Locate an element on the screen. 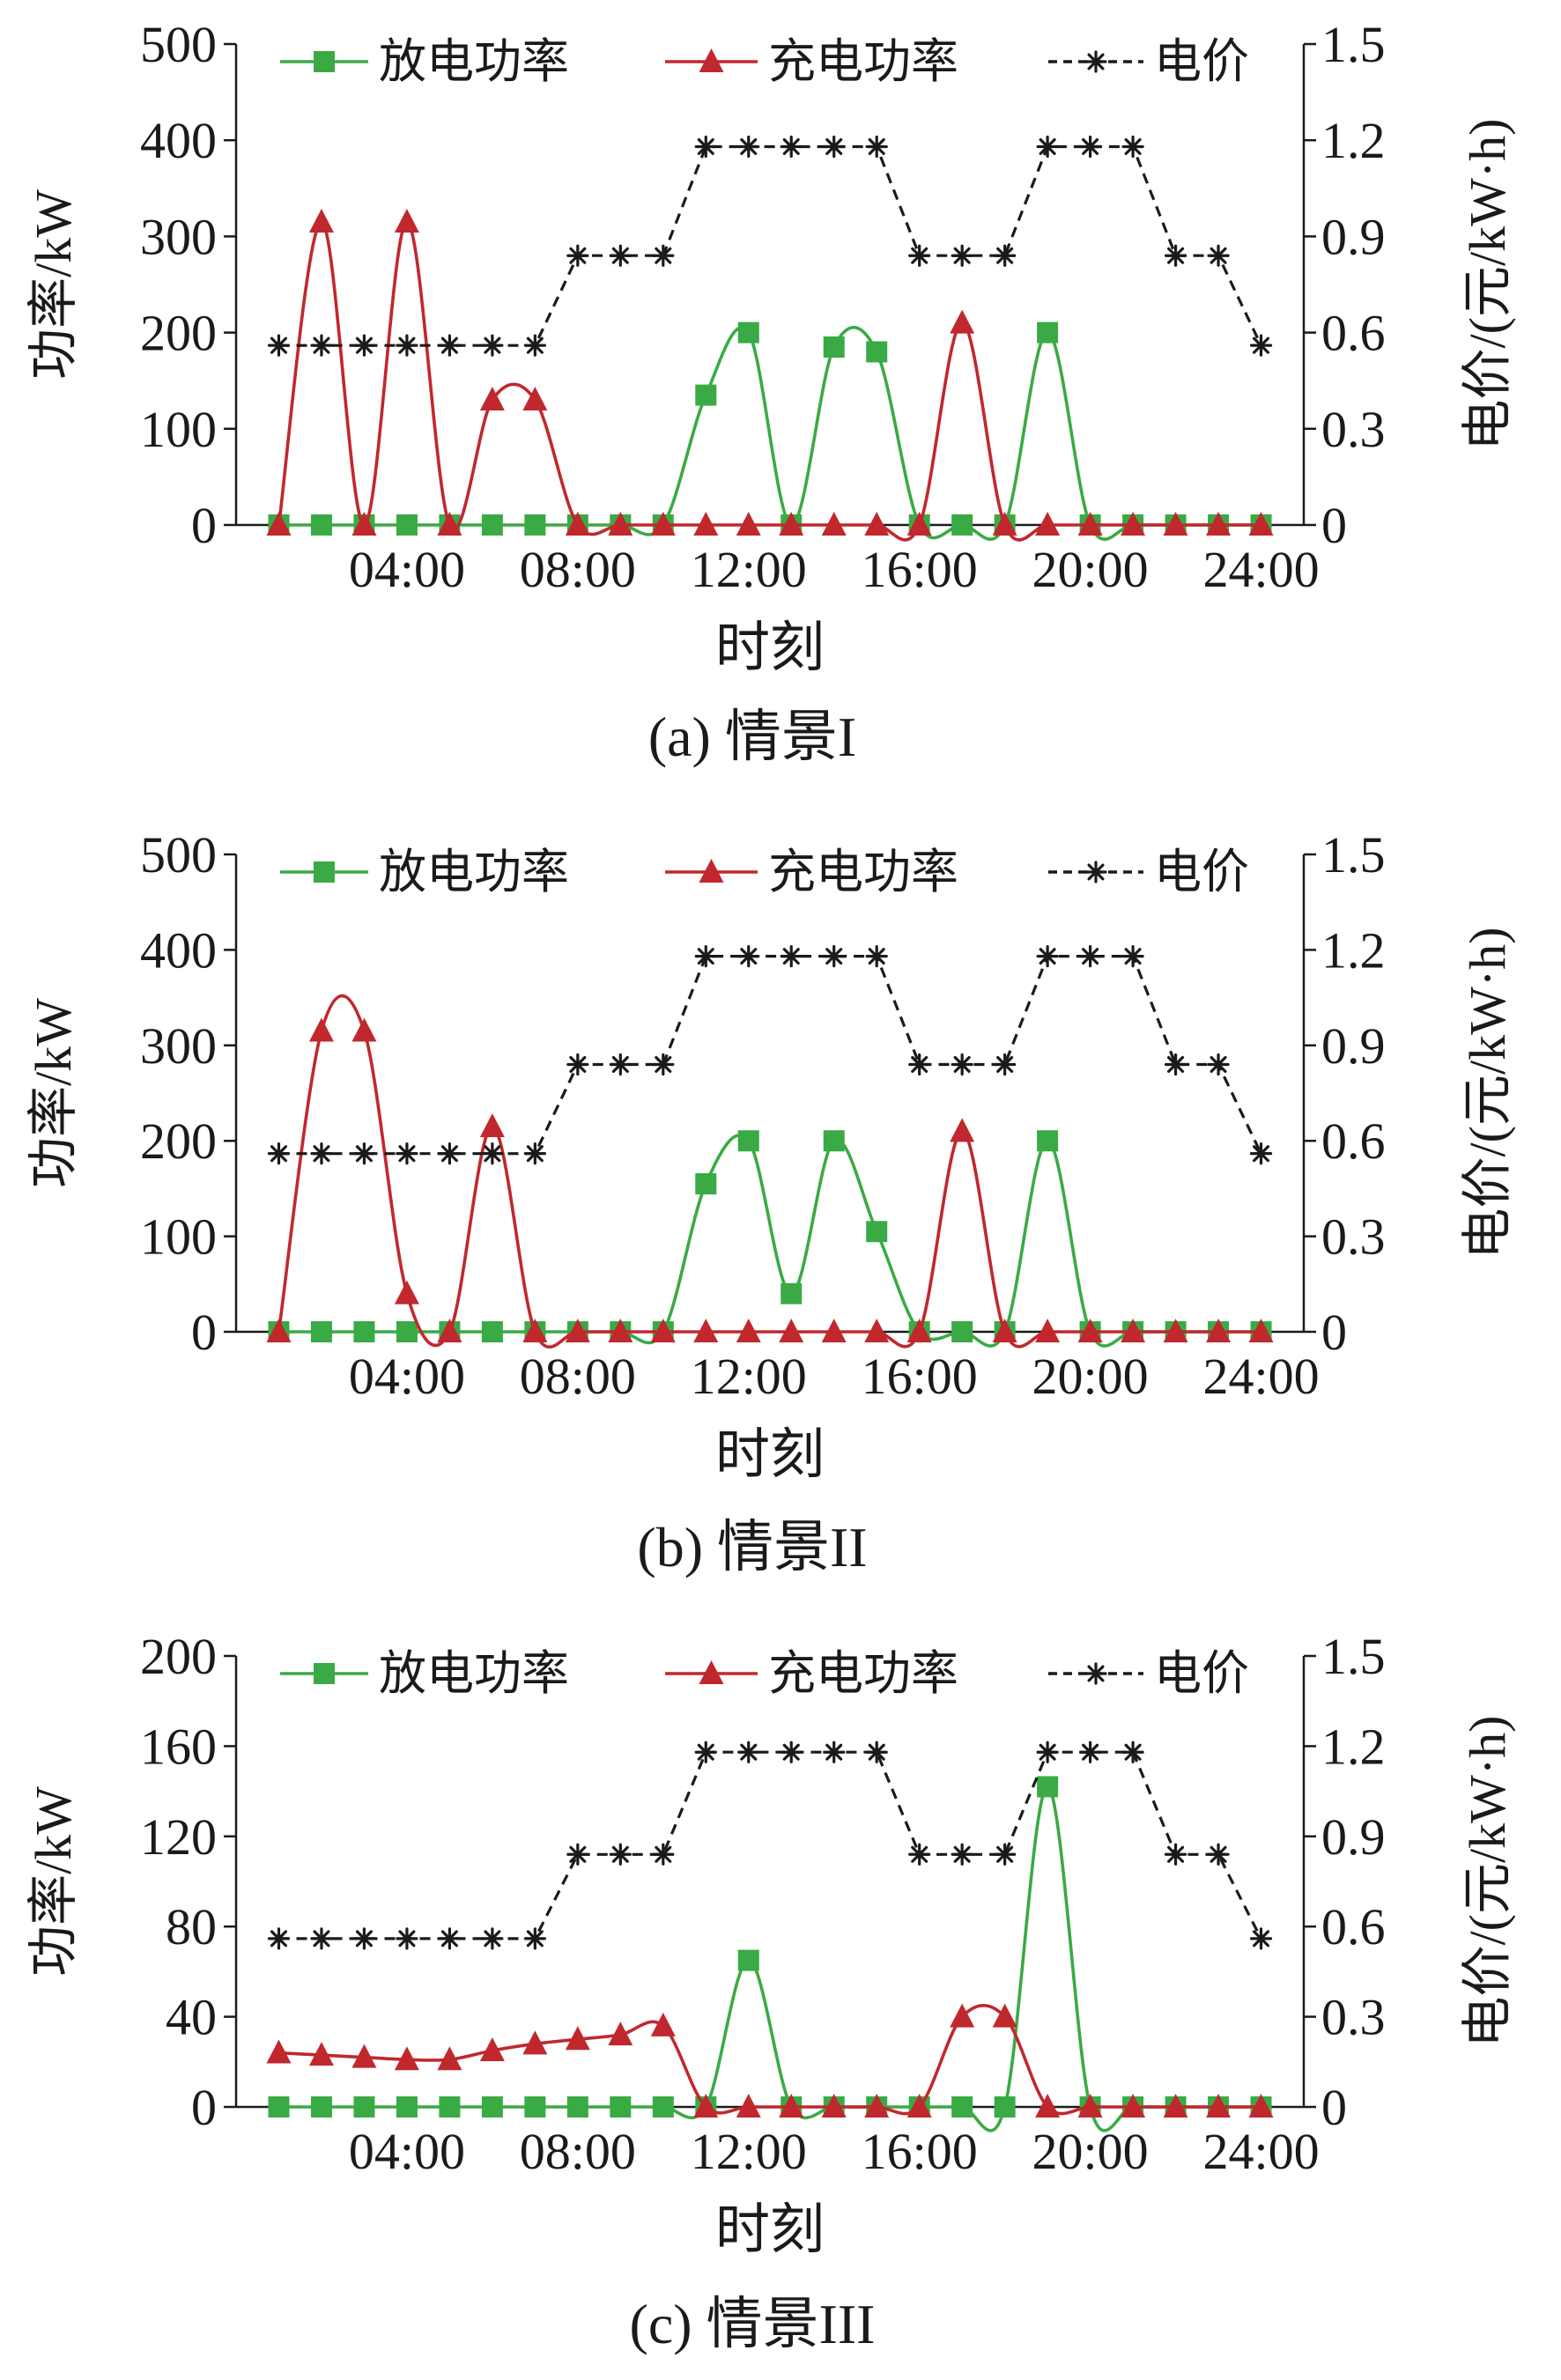 Image resolution: width=1561 pixels, height=2380 pixels. legend-item-1: 充电功率 is located at coordinates (812, 1673).